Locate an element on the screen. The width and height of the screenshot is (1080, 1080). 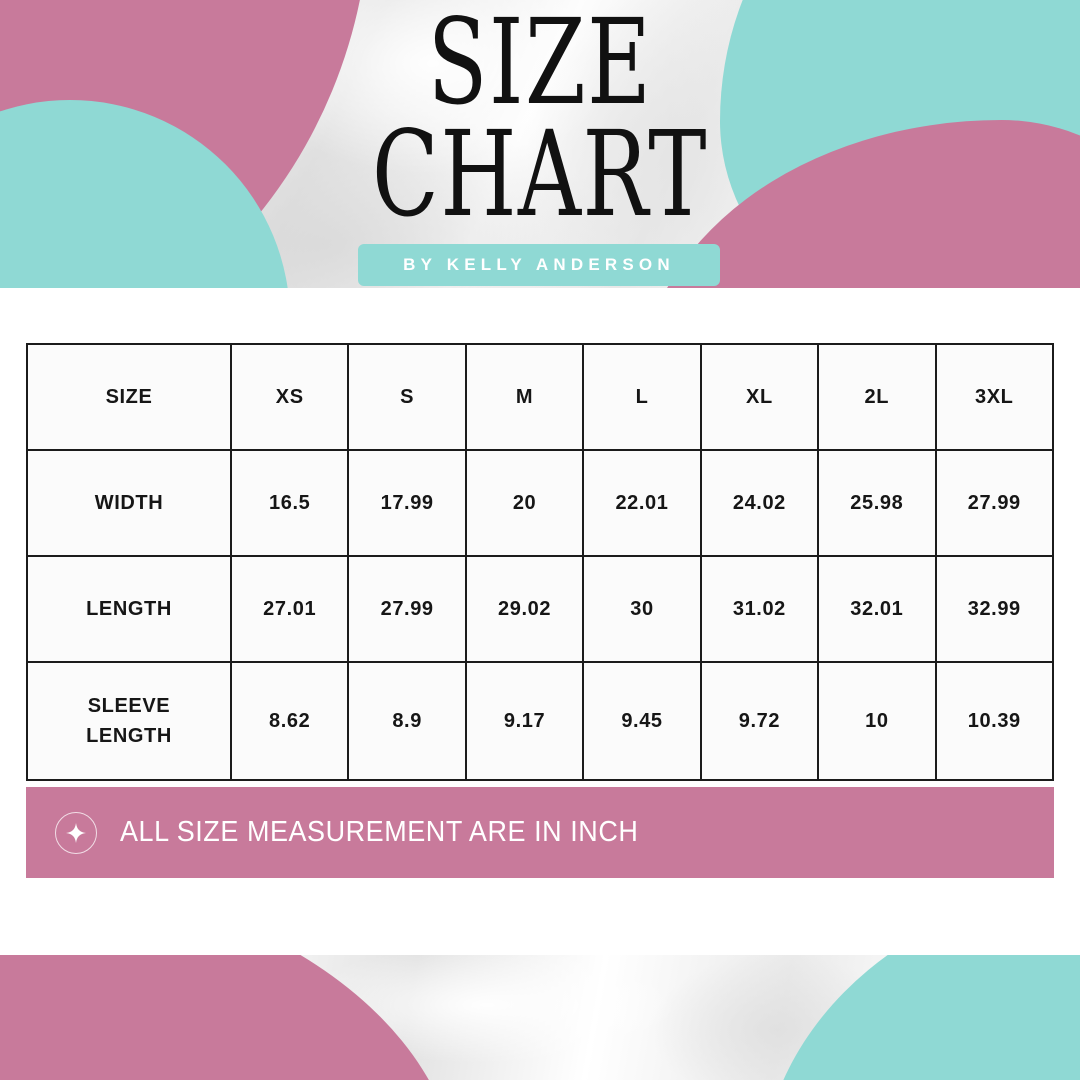
cell-width-2l: 25.98 is located at coordinates (877, 503).